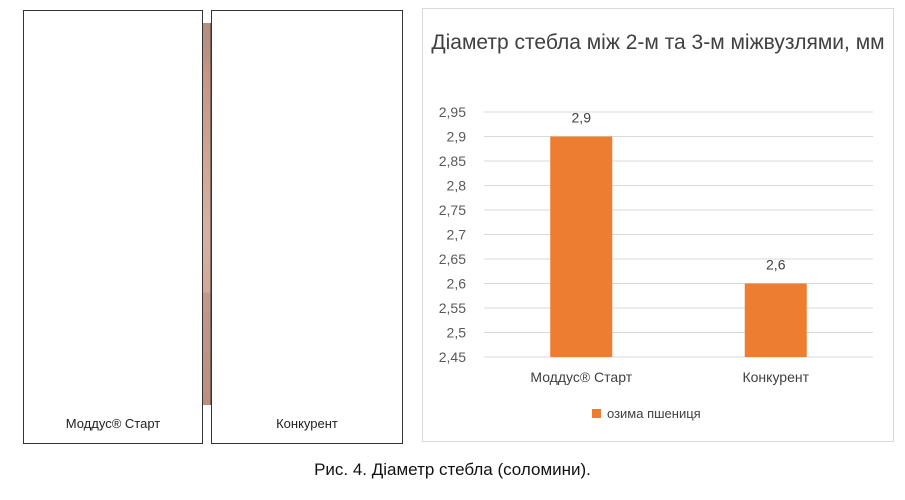 The image size is (905, 500). I want to click on x-tick-label: Моддус® Старт, so click(581, 377).